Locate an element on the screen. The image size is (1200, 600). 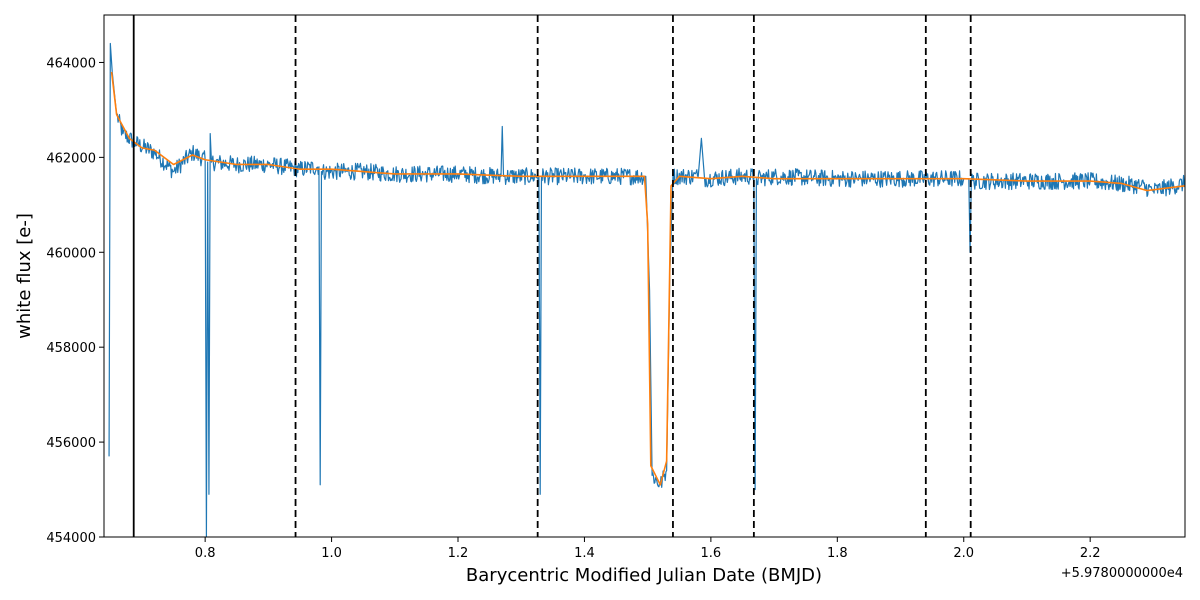
y-tick-label: 458000 is located at coordinates (71, 348).